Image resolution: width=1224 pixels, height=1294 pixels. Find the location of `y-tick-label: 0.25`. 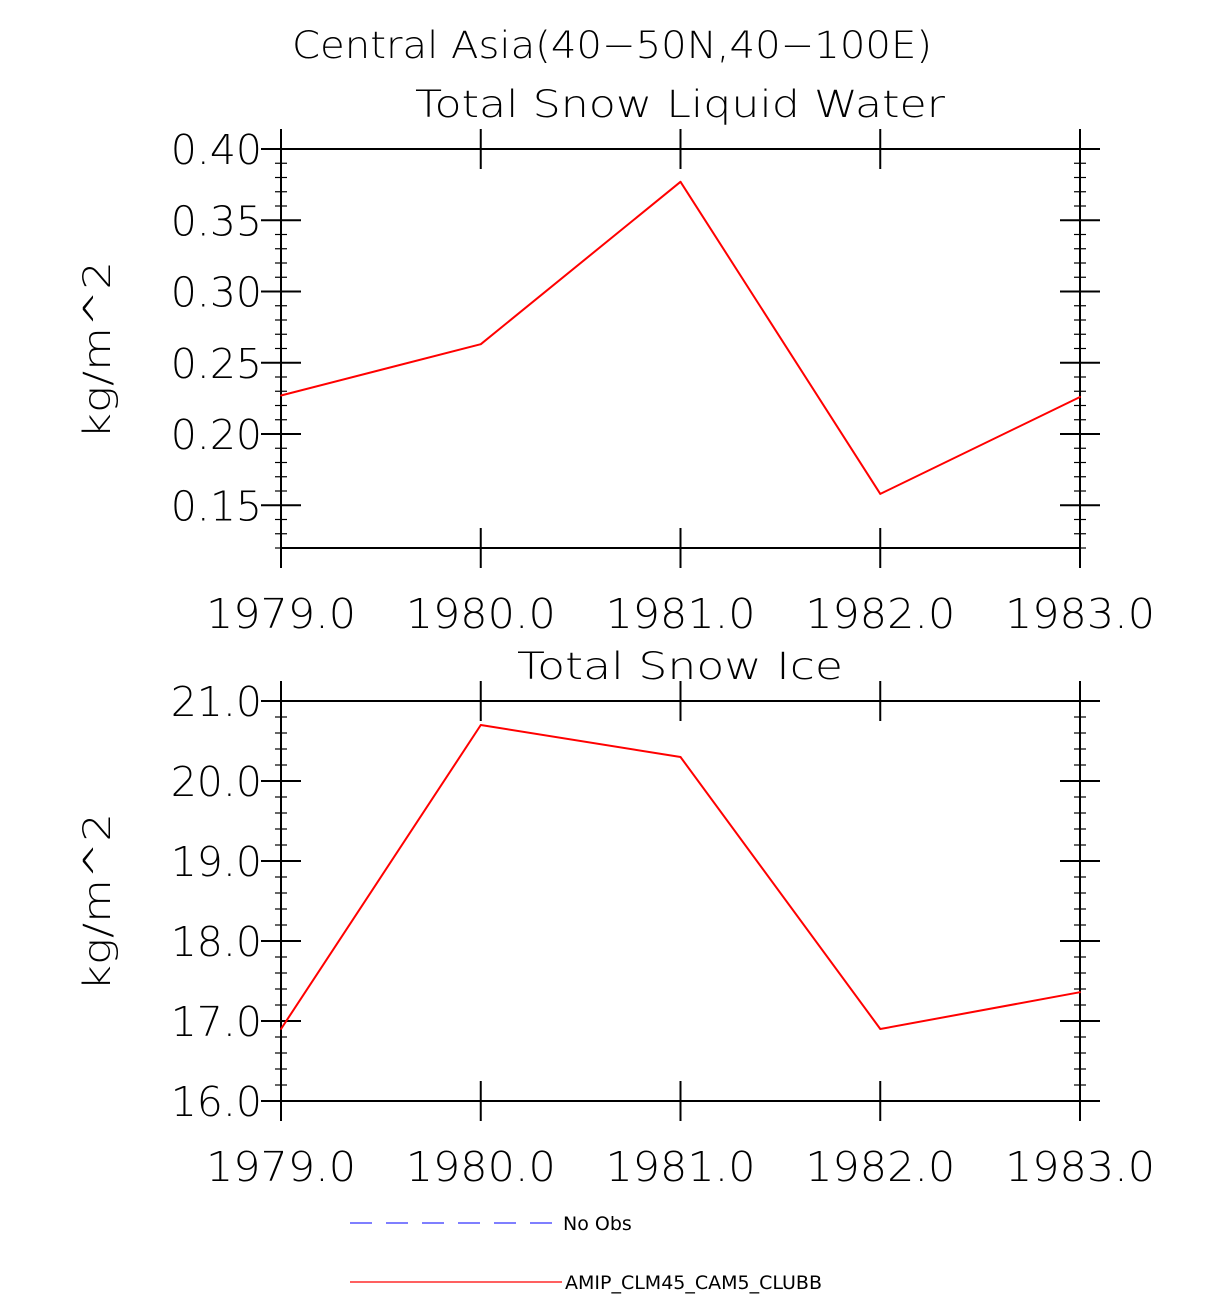

y-tick-label: 0.25 is located at coordinates (216, 364).